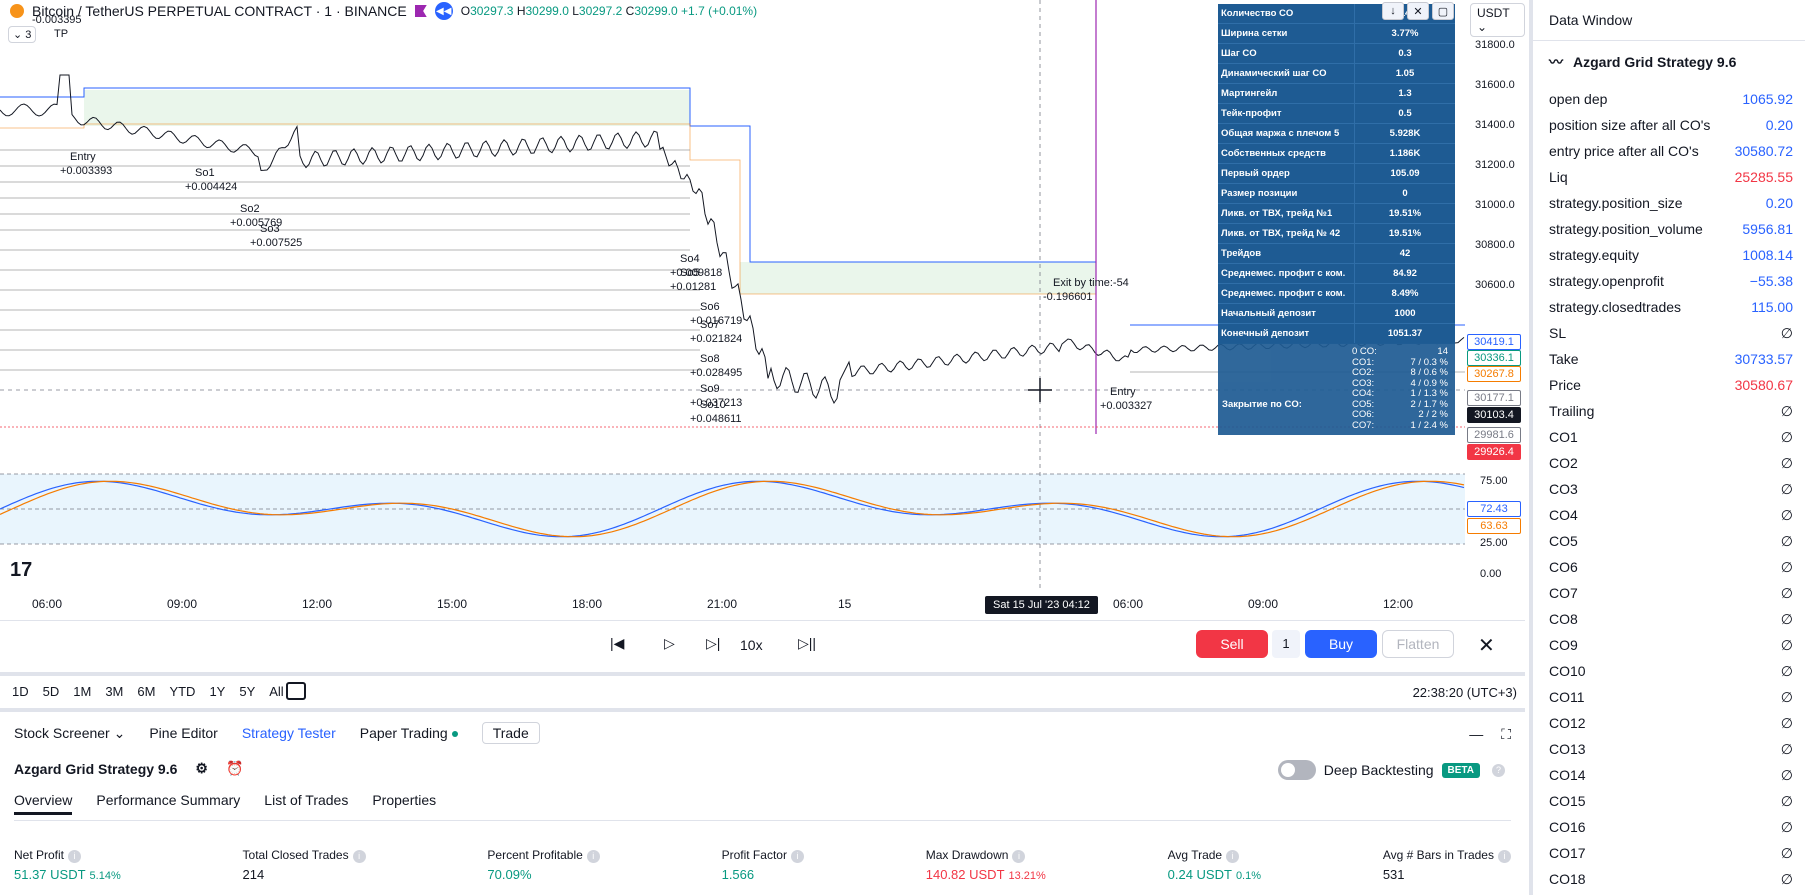 This screenshot has height=895, width=1805. What do you see at coordinates (1418, 644) in the screenshot?
I see `flatten-button: Flatten` at bounding box center [1418, 644].